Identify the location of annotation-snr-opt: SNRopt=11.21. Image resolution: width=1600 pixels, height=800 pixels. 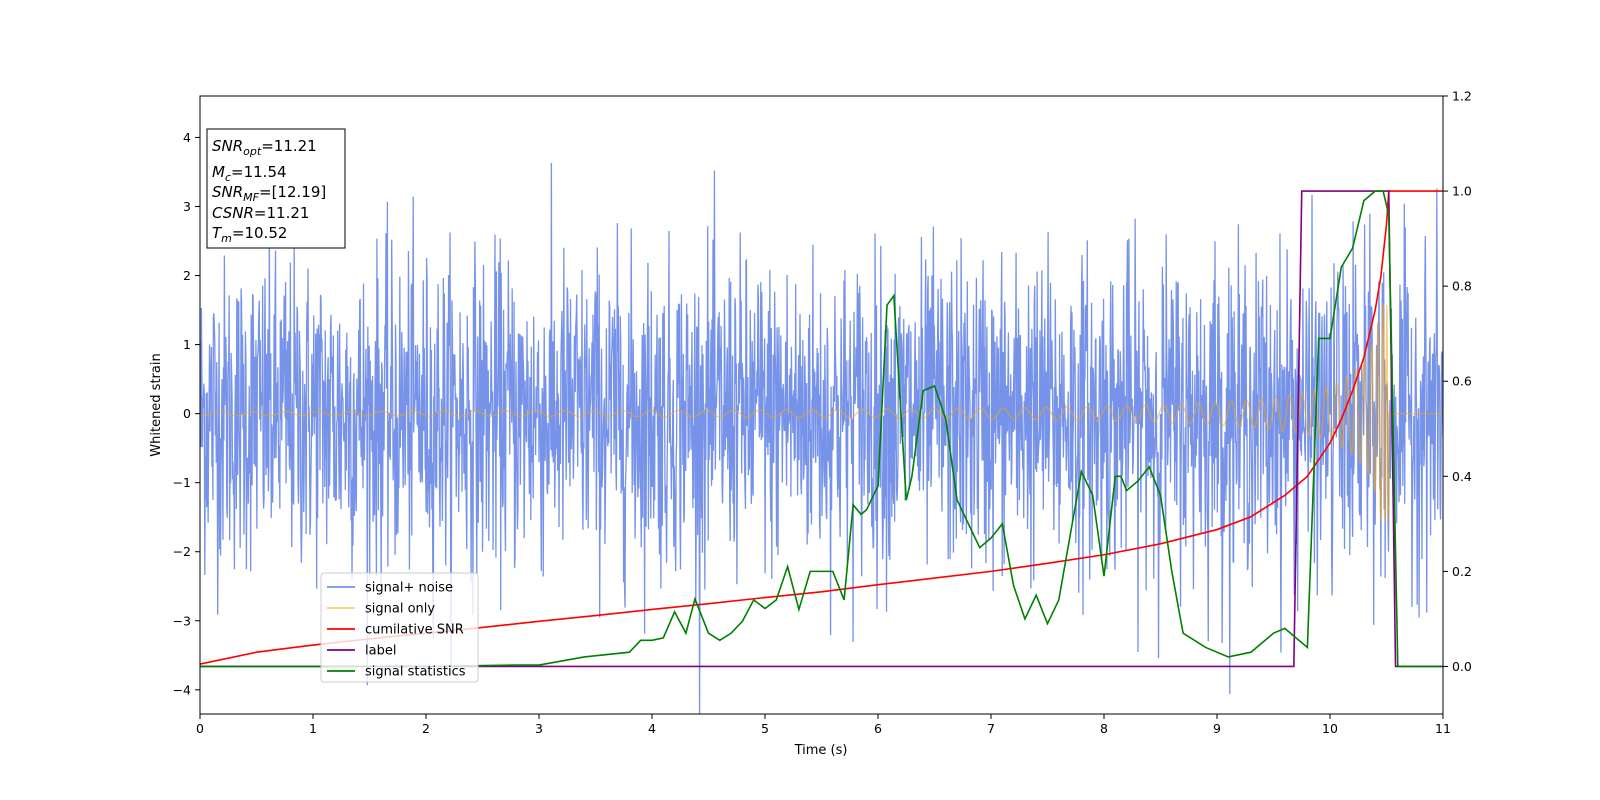
(264, 147).